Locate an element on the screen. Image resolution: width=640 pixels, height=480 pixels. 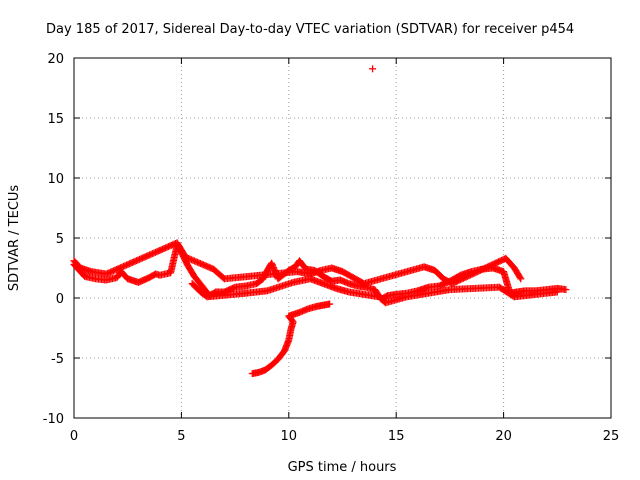
y-tick-label: -5 is located at coordinates (57, 359).